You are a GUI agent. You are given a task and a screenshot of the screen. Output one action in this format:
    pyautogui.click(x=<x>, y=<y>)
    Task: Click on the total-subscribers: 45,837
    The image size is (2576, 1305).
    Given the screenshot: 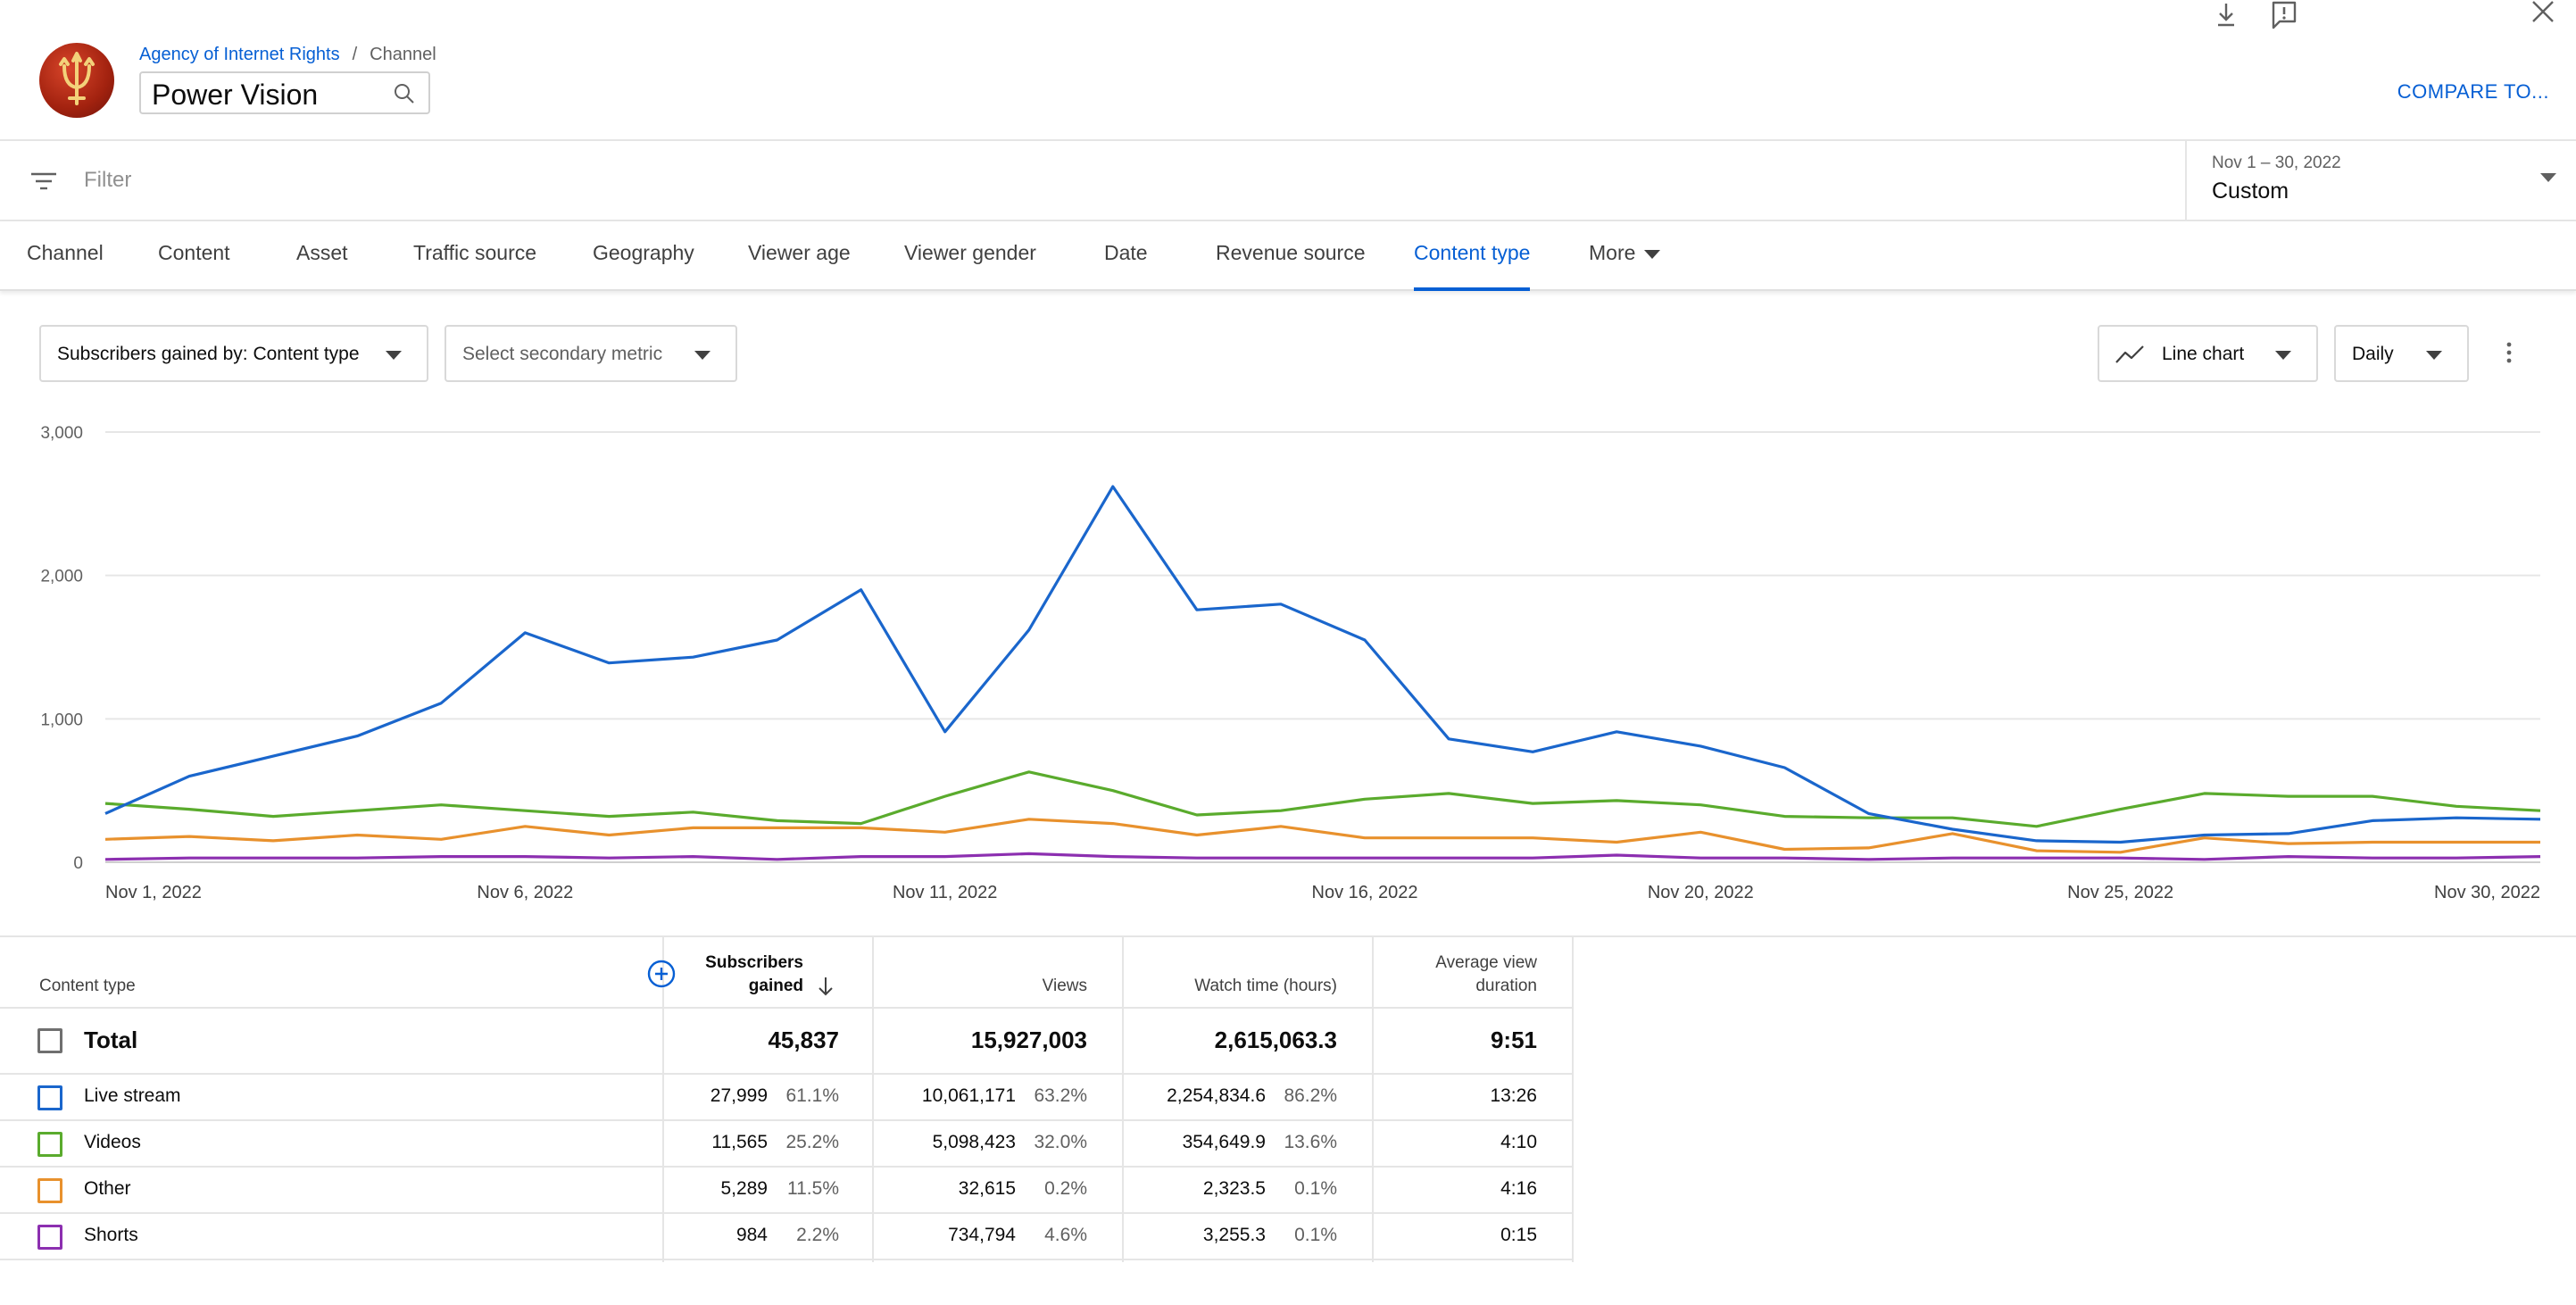 What is the action you would take?
    pyautogui.click(x=804, y=1040)
    